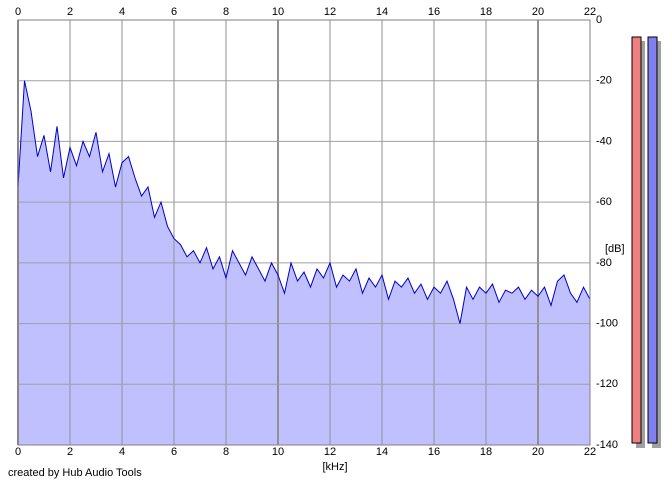 This screenshot has width=672, height=485. What do you see at coordinates (607, 445) in the screenshot?
I see `y-tick-label: -140` at bounding box center [607, 445].